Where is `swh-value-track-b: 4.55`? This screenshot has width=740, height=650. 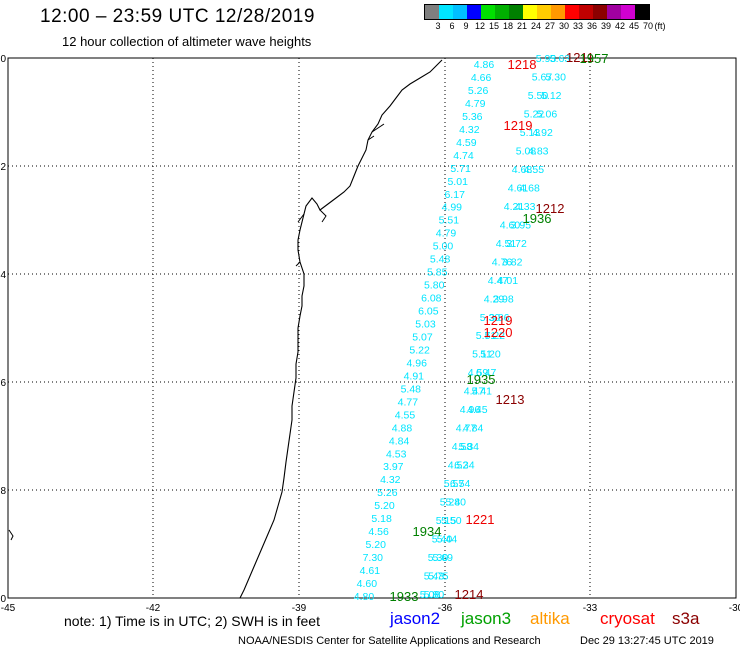
swh-value-track-b: 4.55 is located at coordinates (534, 170).